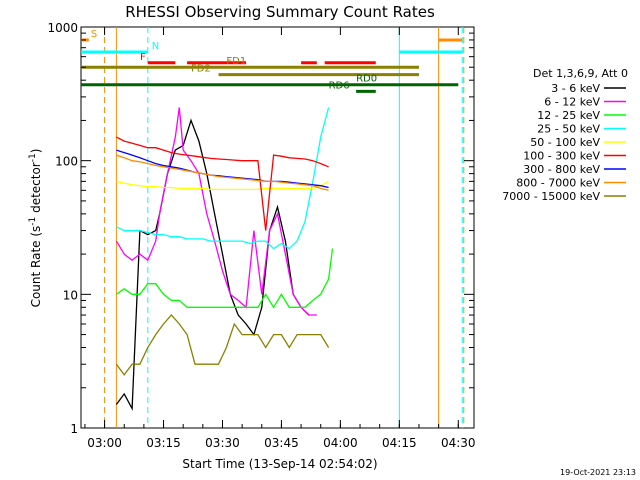  I want to click on legend-title: Det 1,3,6,9, Att 0, so click(580, 73).